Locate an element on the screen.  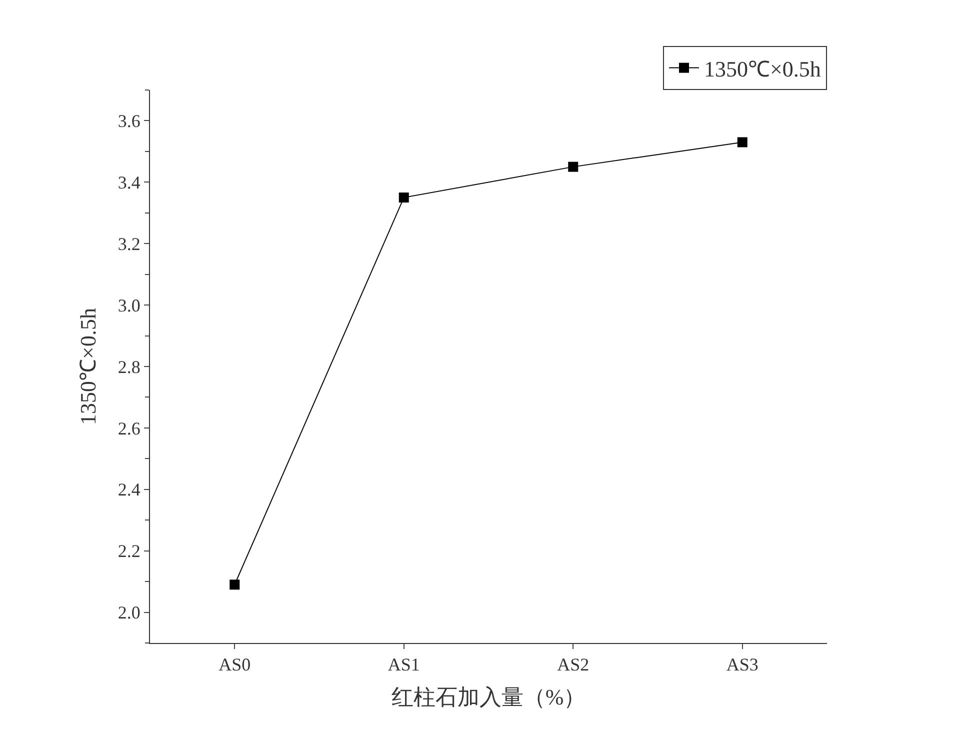
y-tick-label: 3.6 is located at coordinates (129, 121).